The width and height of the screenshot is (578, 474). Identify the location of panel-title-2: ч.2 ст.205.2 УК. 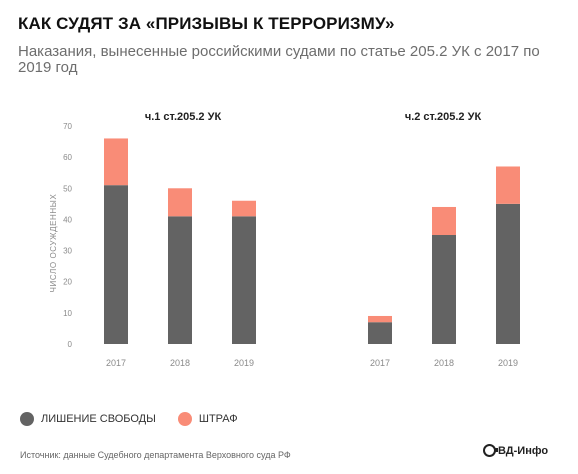
(443, 117).